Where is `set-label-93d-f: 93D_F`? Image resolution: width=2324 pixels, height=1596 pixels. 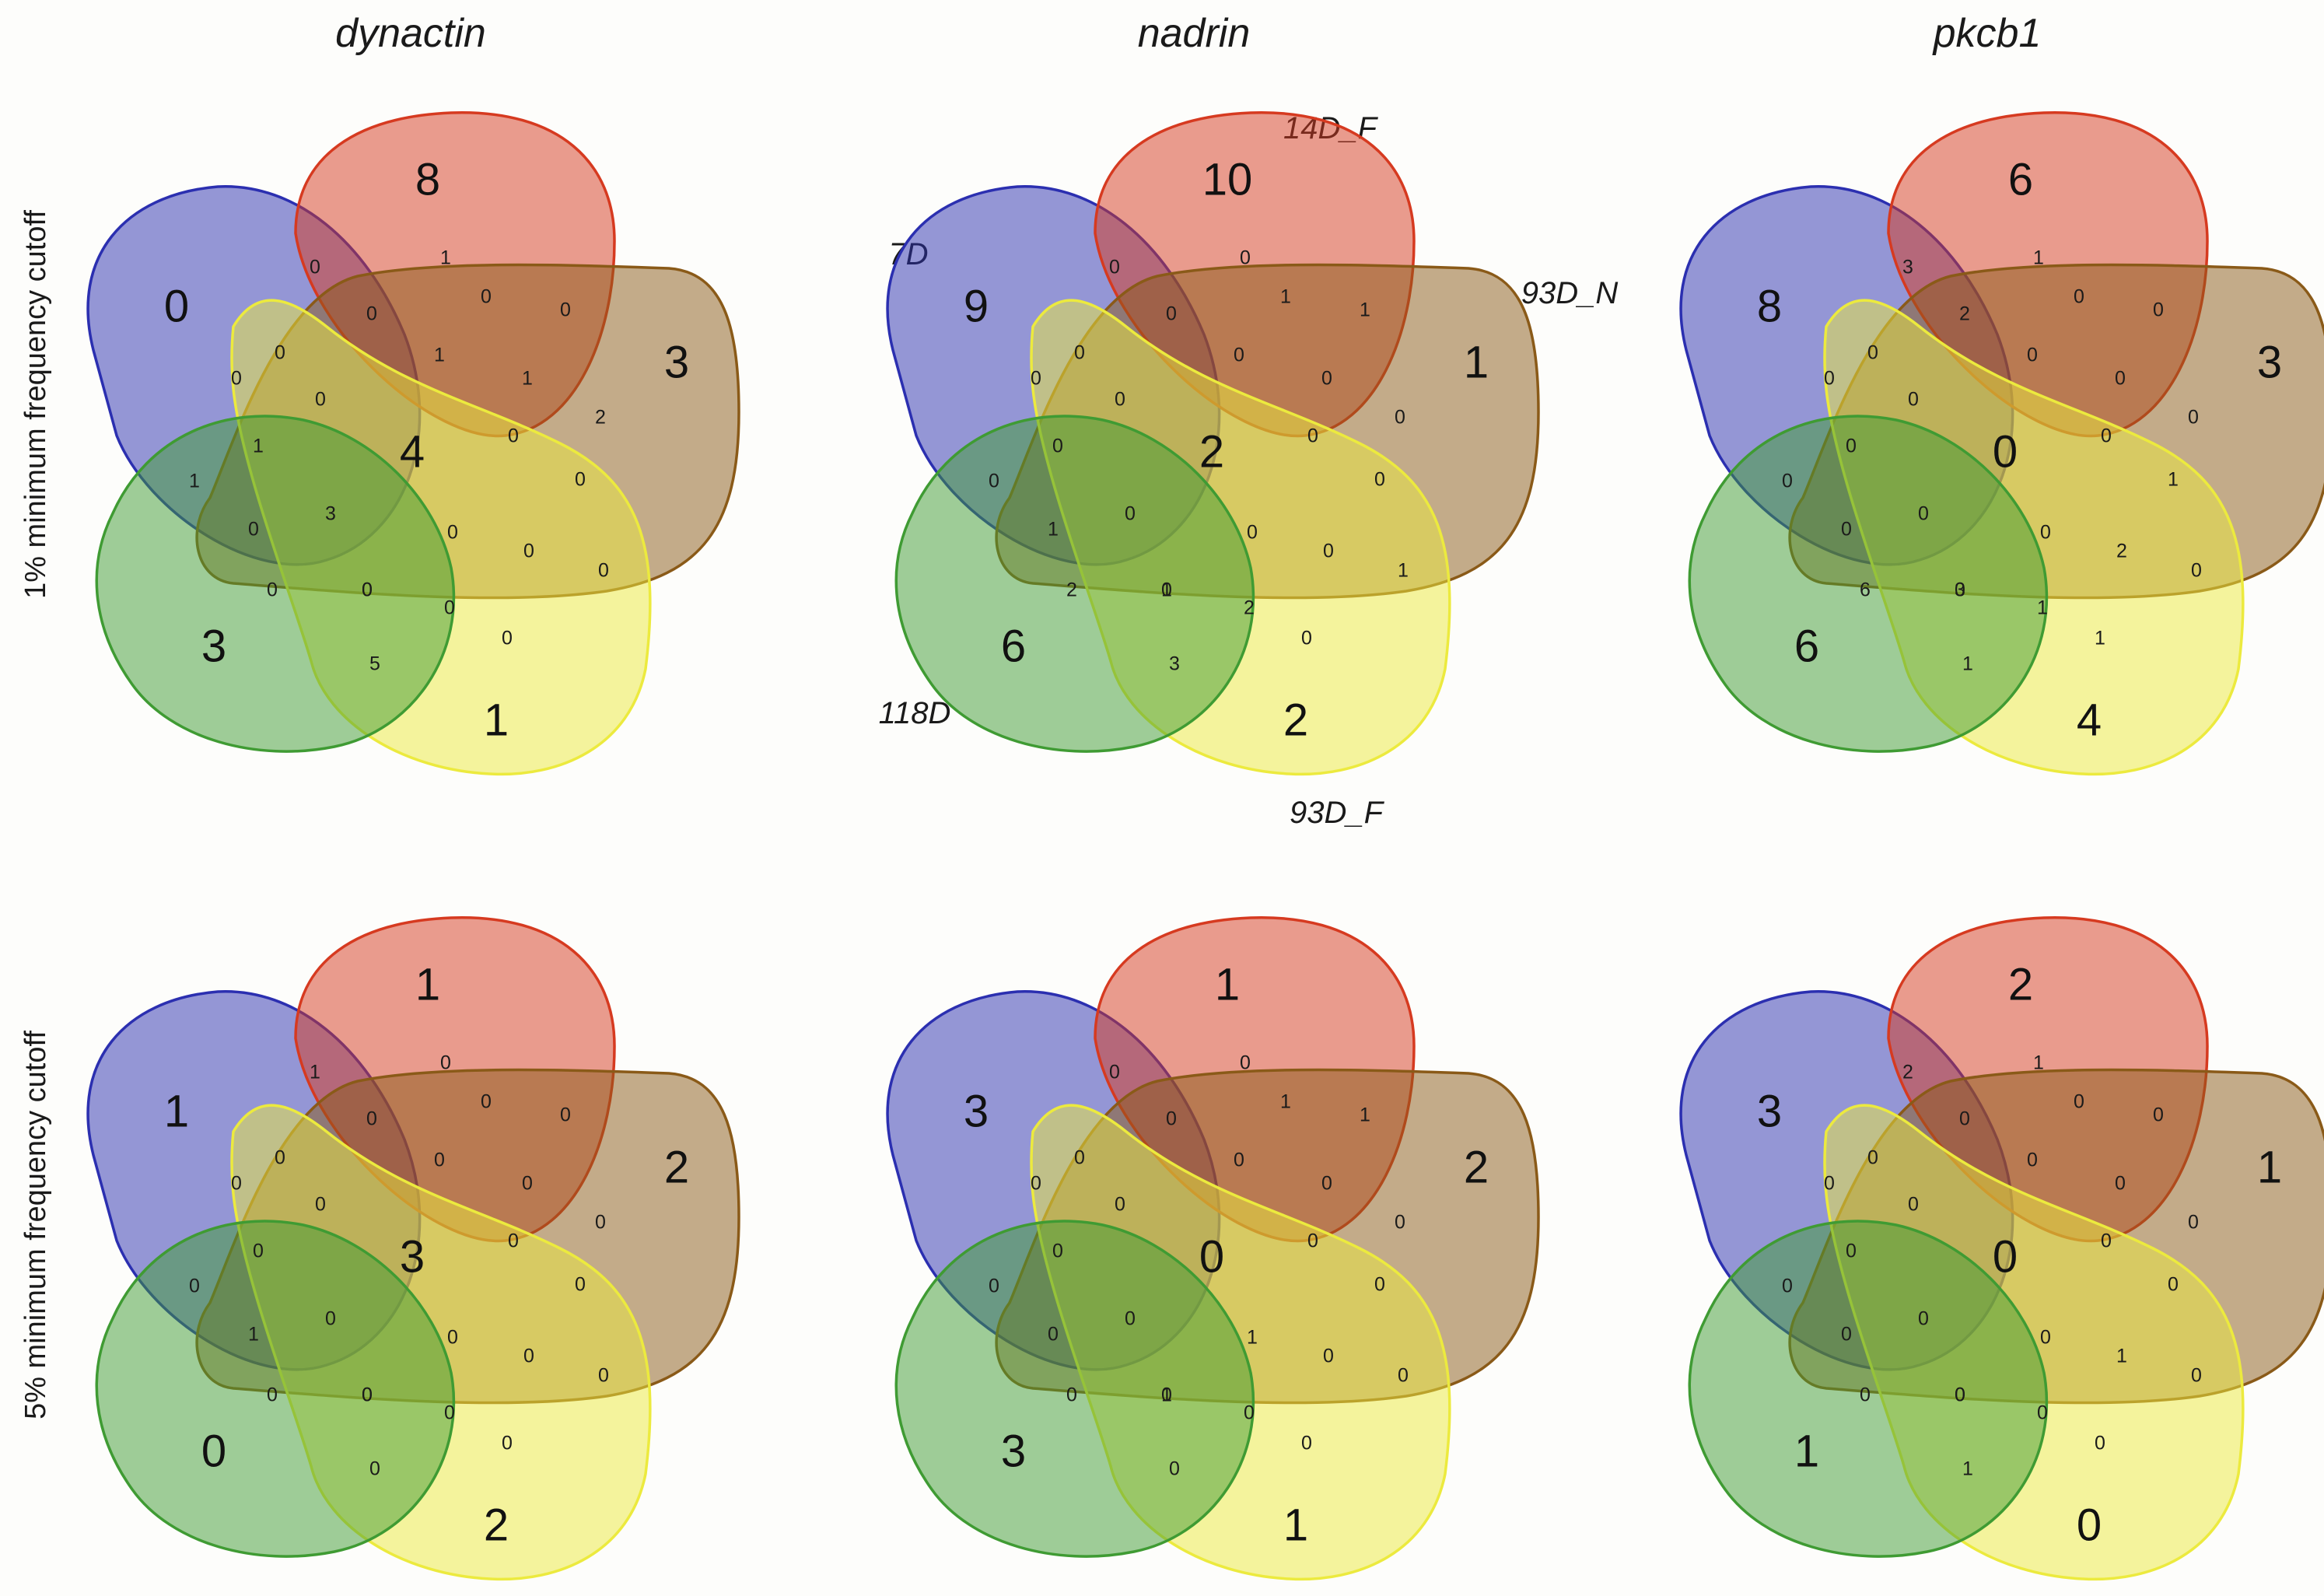
set-label-93d-f: 93D_F is located at coordinates (1338, 813).